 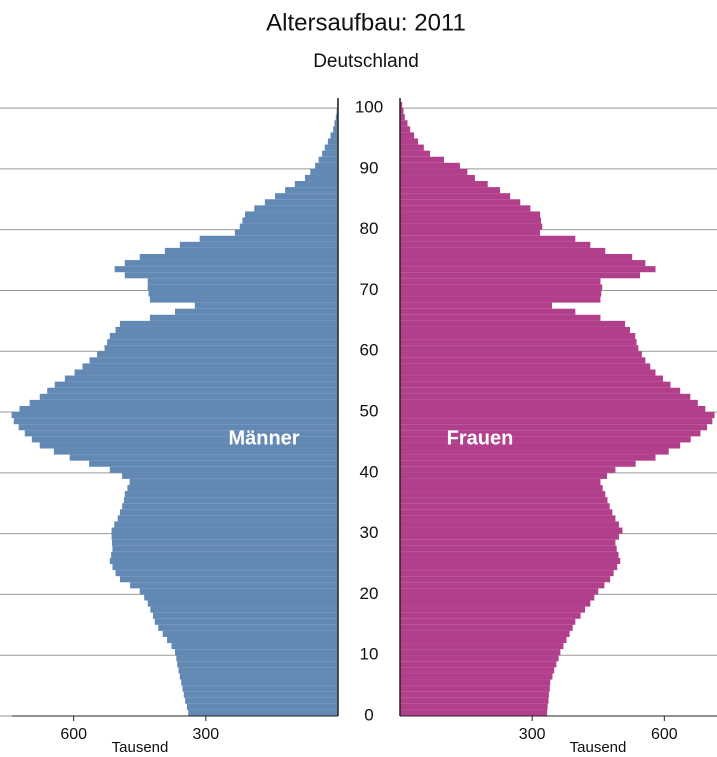 What do you see at coordinates (369, 167) in the screenshot?
I see `y-tick-label: 90` at bounding box center [369, 167].